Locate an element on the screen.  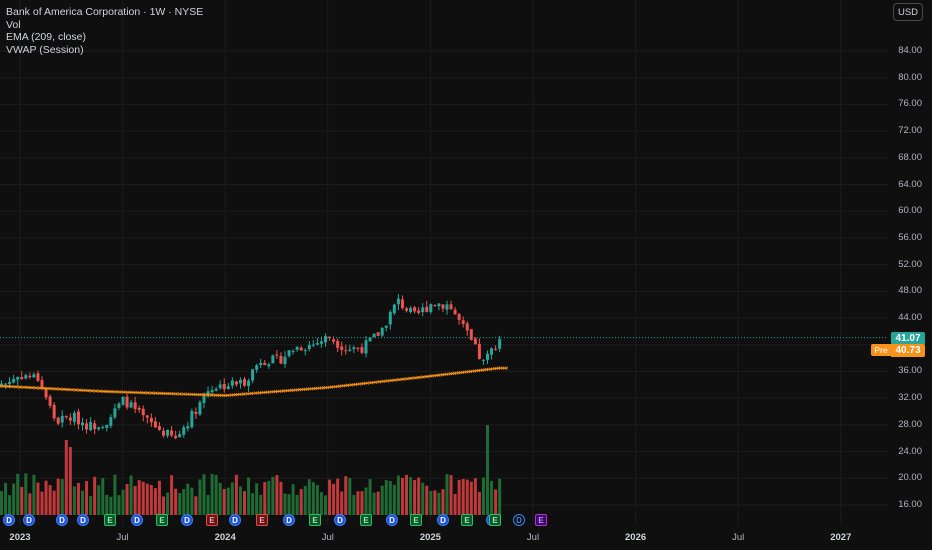
vol-indicator-label: Vol is located at coordinates (13, 24).